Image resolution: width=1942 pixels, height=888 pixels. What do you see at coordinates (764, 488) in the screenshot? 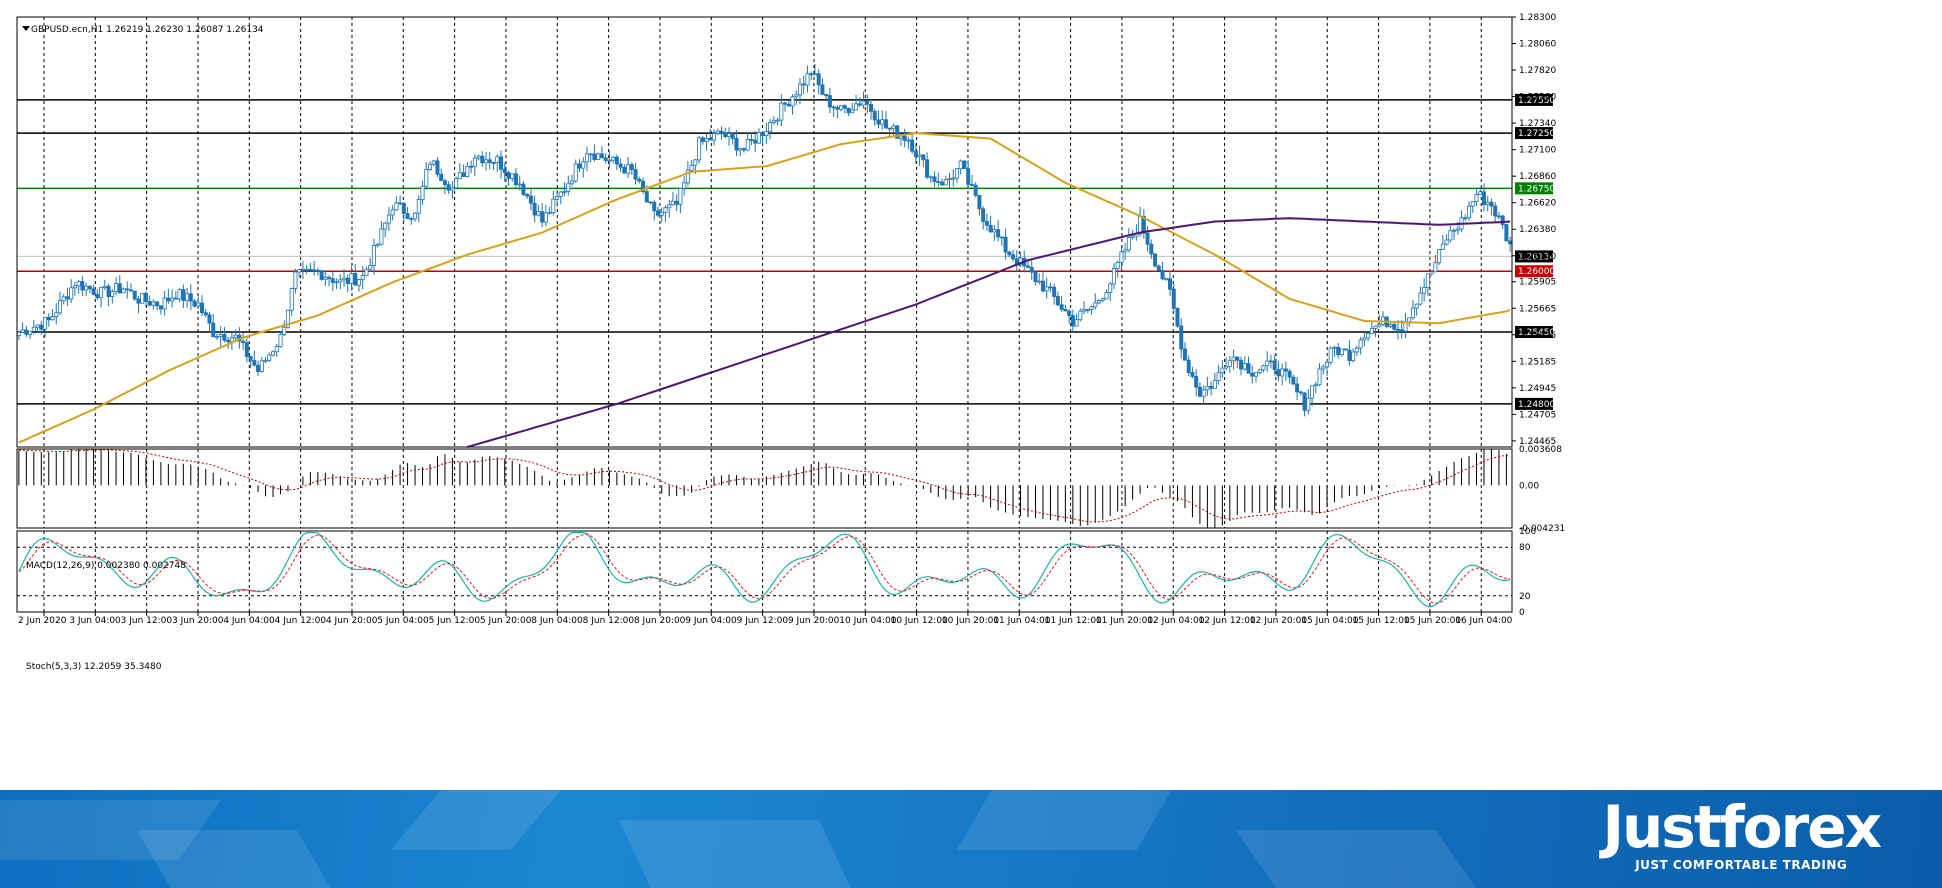
I see `panel-frame` at bounding box center [764, 488].